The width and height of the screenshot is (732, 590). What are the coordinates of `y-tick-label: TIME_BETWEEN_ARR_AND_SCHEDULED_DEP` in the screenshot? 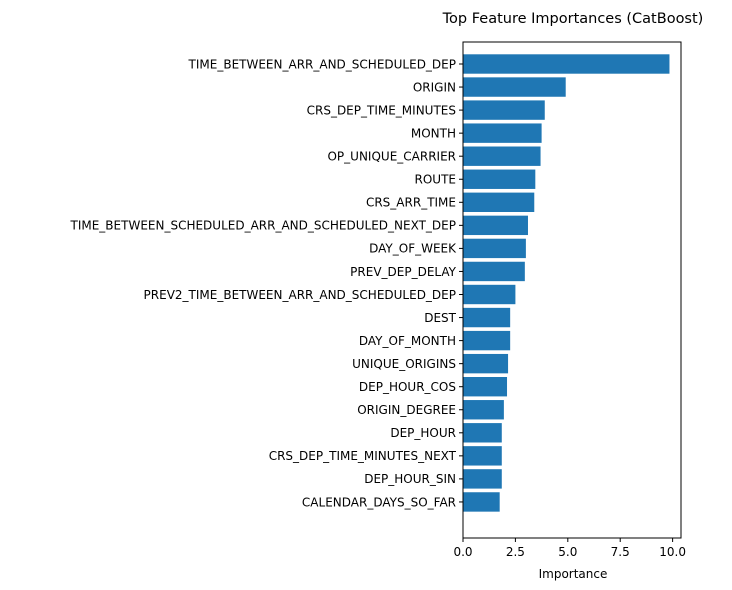 It's located at (322, 64).